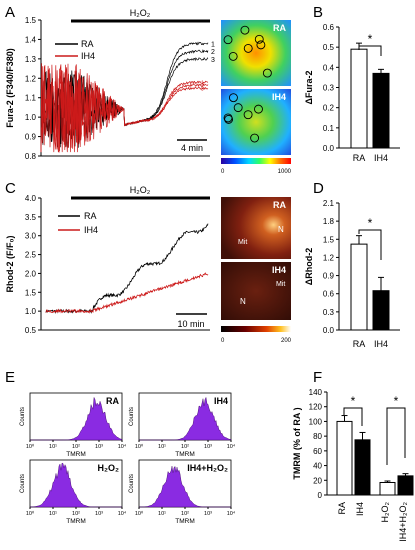  I want to click on panel-c-y-tick-label: 2.0, so click(31, 273).